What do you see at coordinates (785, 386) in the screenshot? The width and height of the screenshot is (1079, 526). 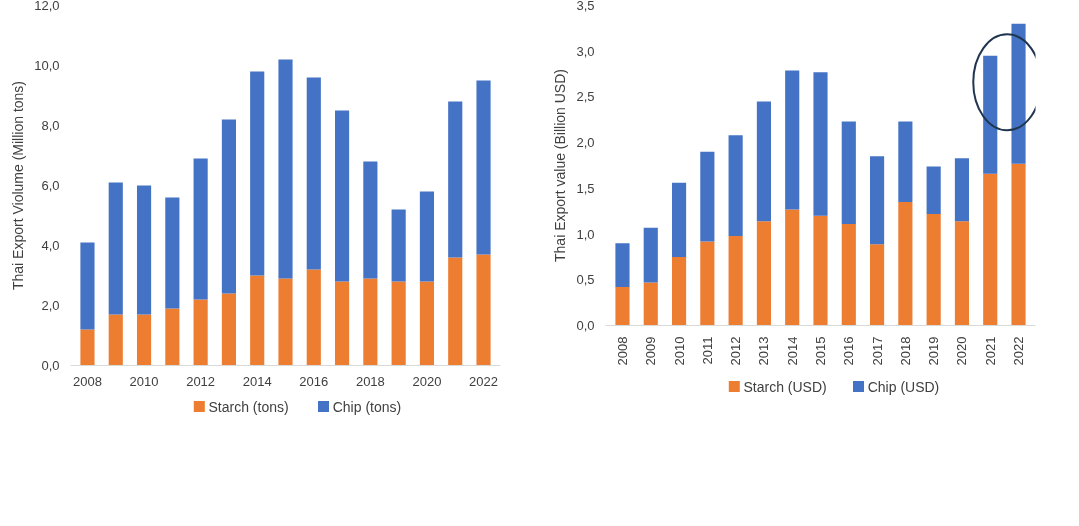 I see `legend-label: Starch (USD)` at bounding box center [785, 386].